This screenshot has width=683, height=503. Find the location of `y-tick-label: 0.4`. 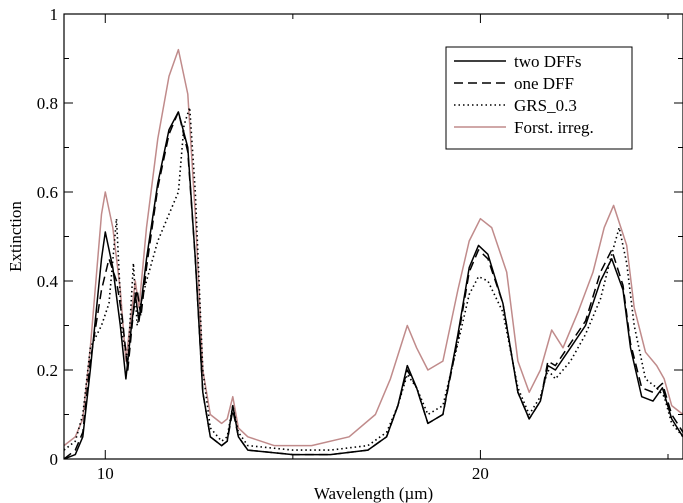

y-tick-label: 0.4 is located at coordinates (48, 281).